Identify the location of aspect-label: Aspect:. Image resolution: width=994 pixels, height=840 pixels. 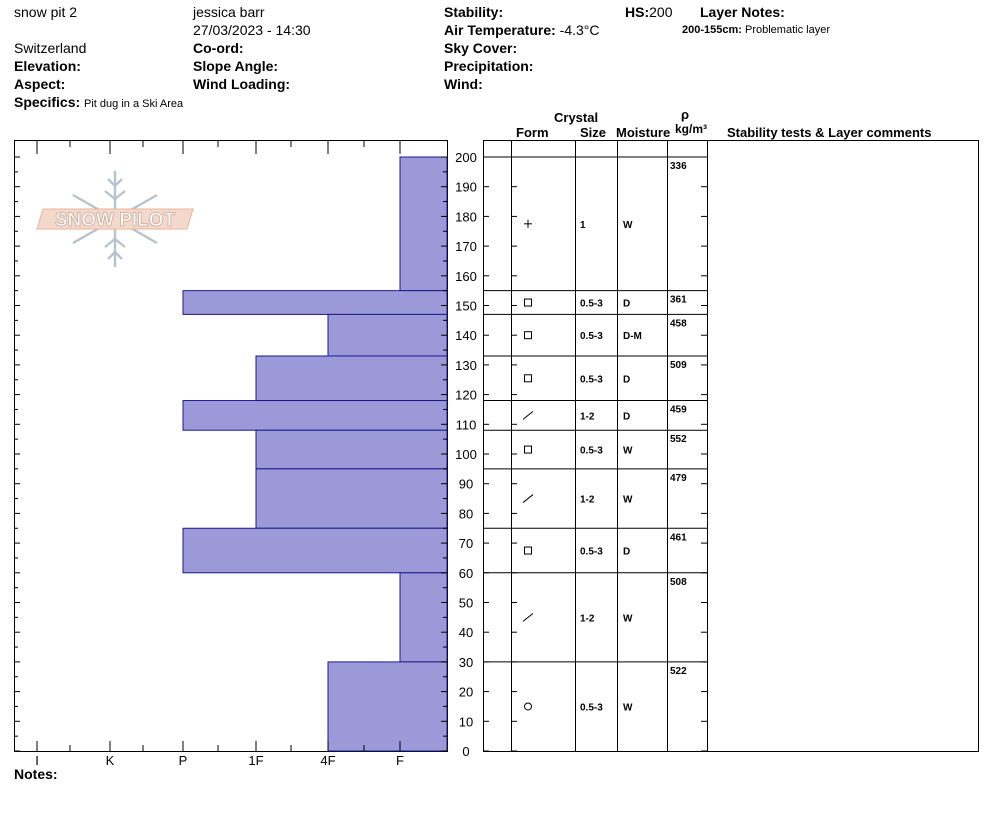
(40, 84).